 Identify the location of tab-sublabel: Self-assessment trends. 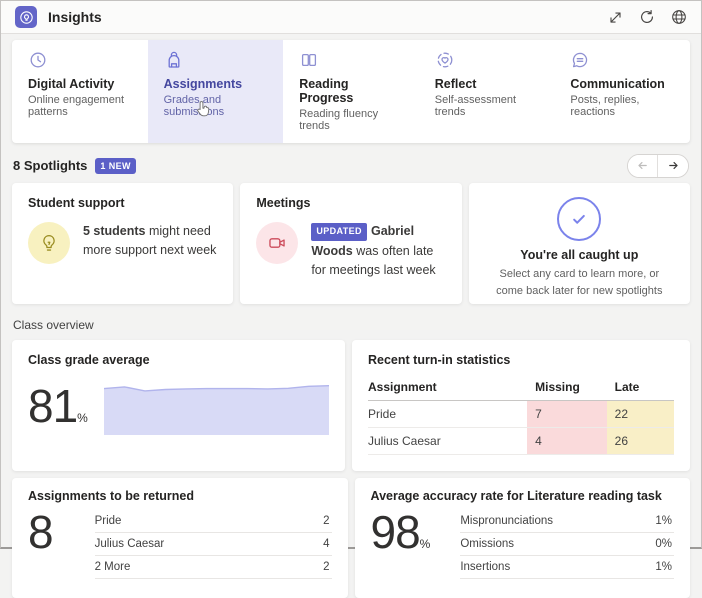
(475, 106).